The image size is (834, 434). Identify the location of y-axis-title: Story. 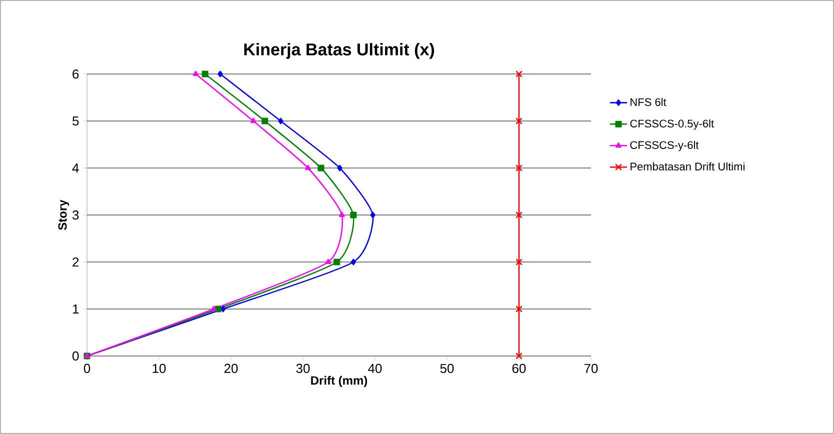
(64, 215).